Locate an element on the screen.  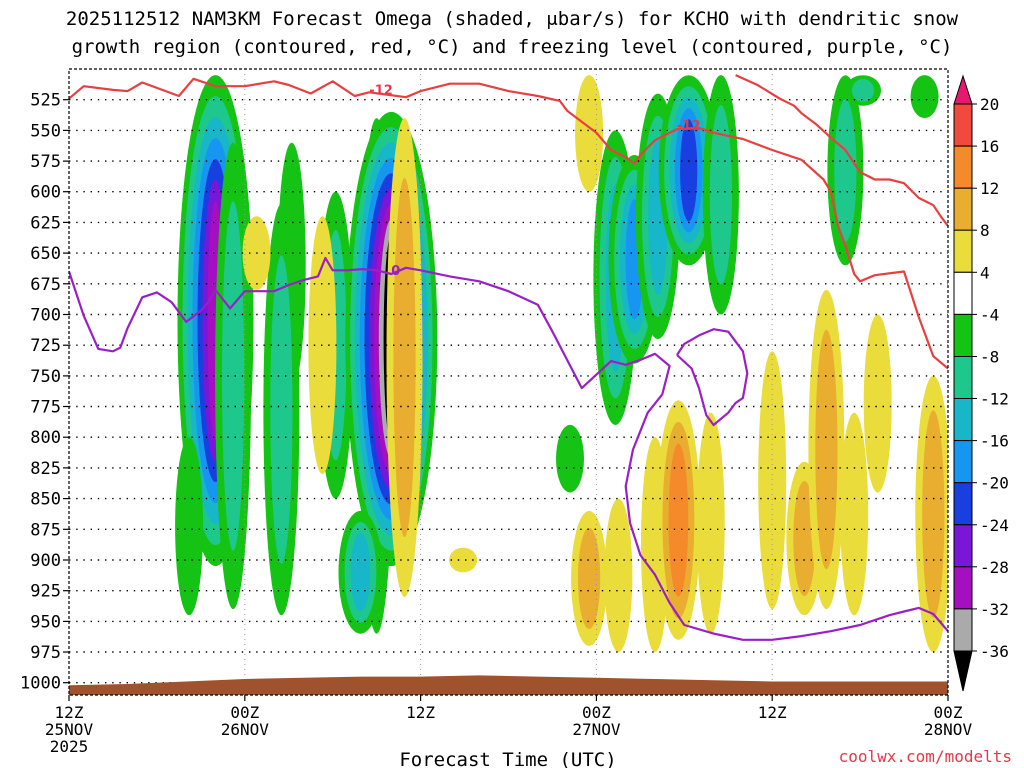
y-tick-label: 750 is located at coordinates (45, 377).